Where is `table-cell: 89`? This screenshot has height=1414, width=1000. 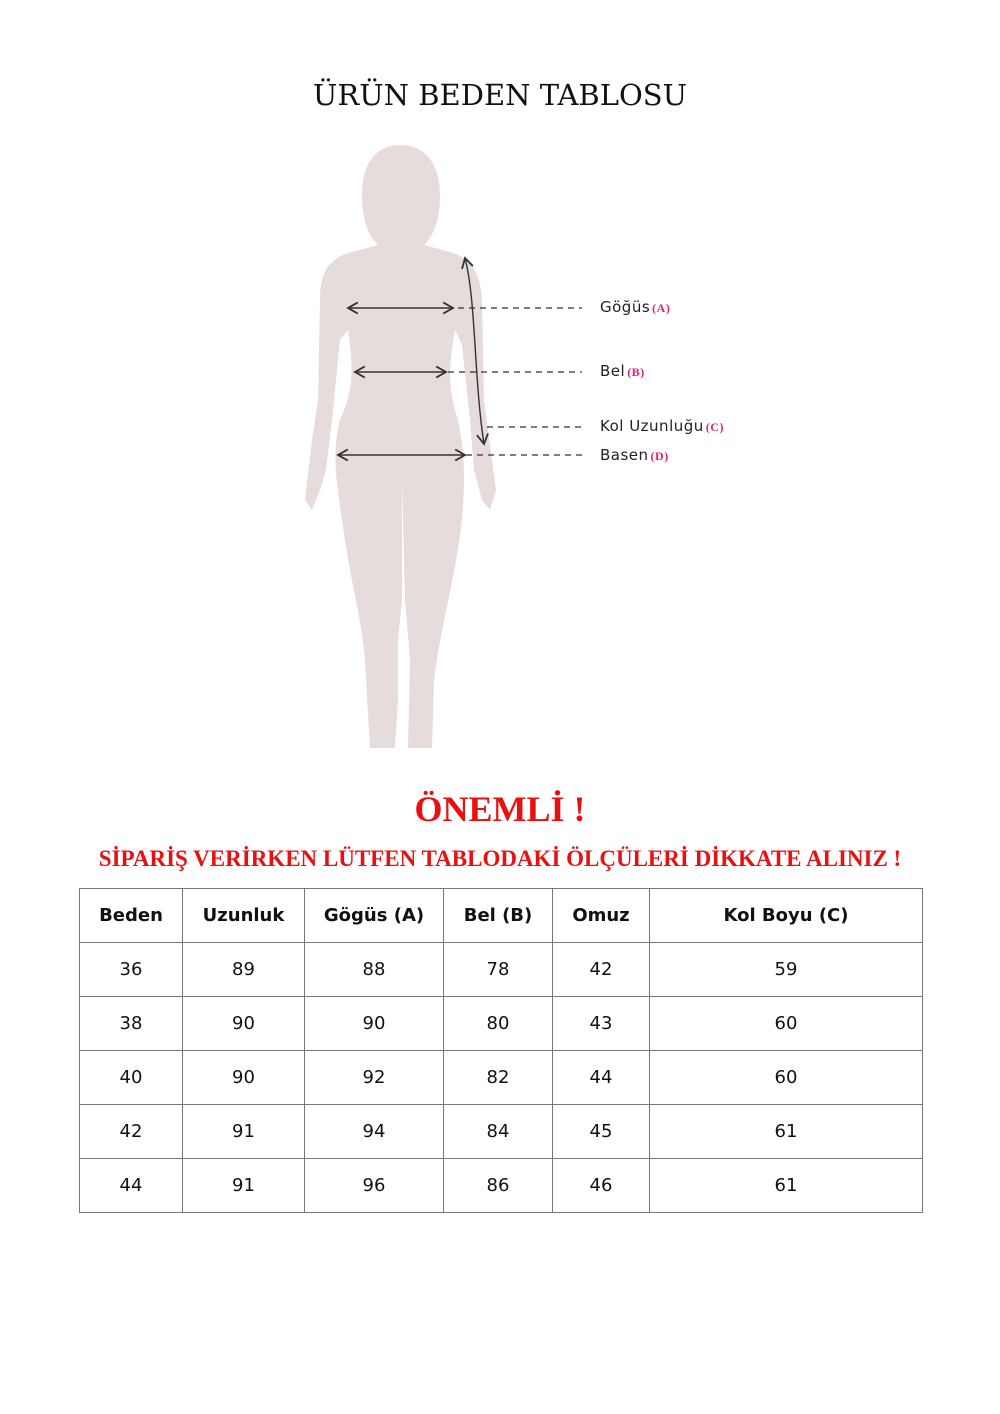
table-cell: 89 is located at coordinates (243, 969).